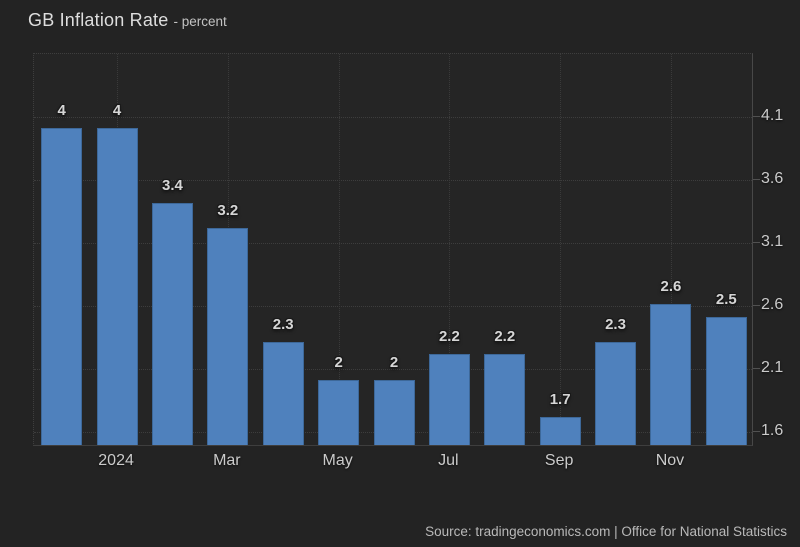 The image size is (800, 547). I want to click on y-axis-tick-label: 3.6, so click(772, 178).